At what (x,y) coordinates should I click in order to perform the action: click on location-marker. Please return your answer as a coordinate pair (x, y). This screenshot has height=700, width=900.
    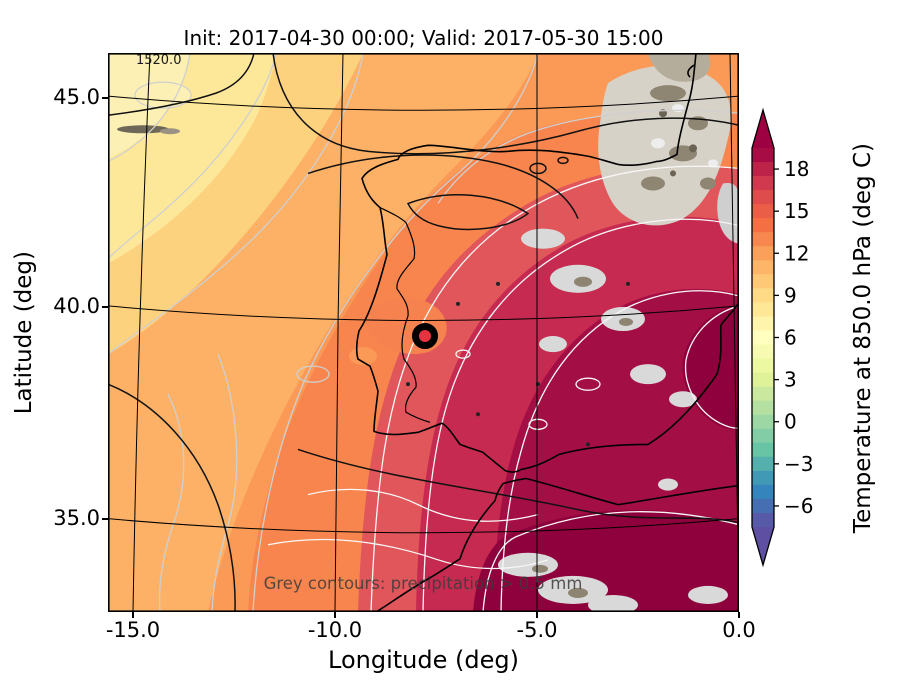
    Looking at the image, I should click on (425, 336).